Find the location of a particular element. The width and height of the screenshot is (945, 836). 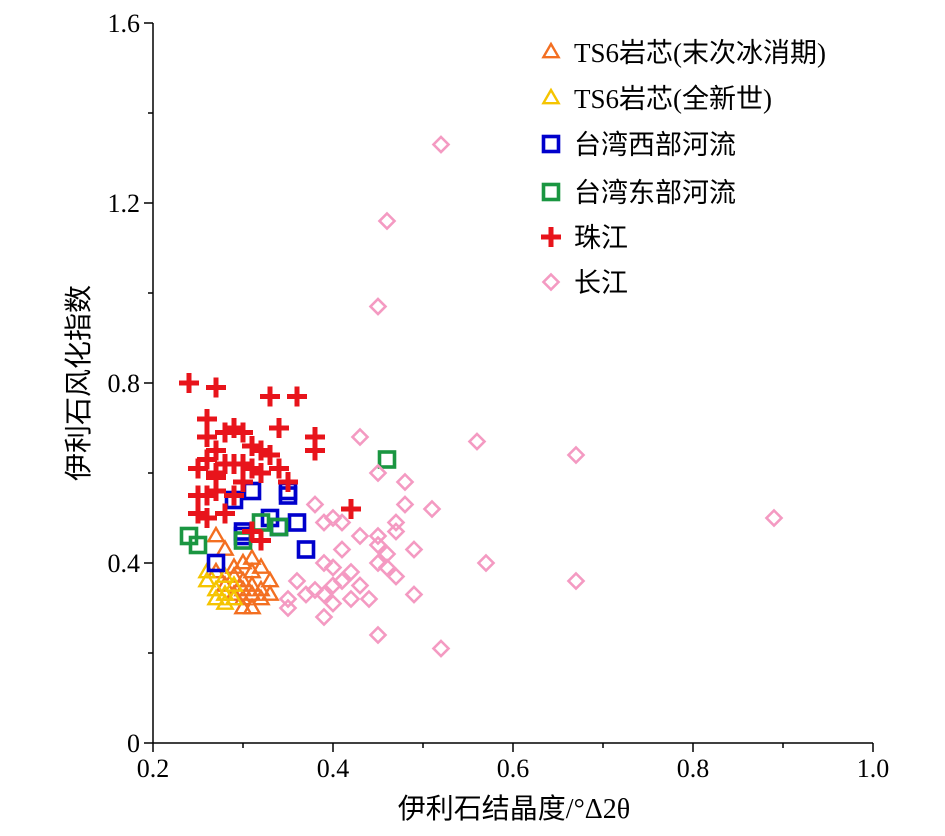

legend-label: 珠江 is located at coordinates (601, 238).